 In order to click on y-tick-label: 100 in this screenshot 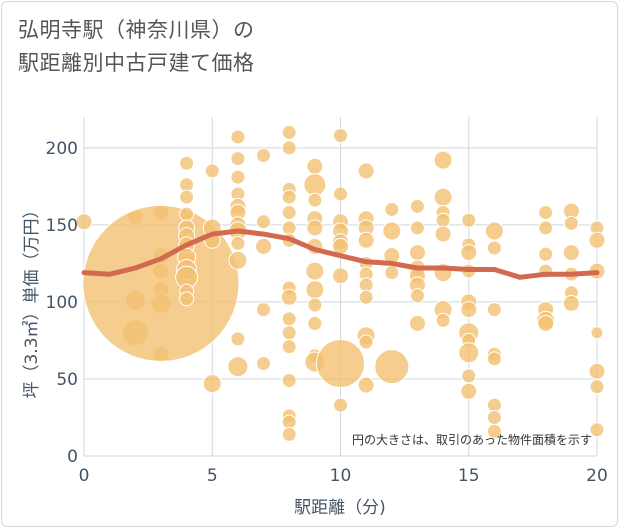, I will do `click(62, 303)`.